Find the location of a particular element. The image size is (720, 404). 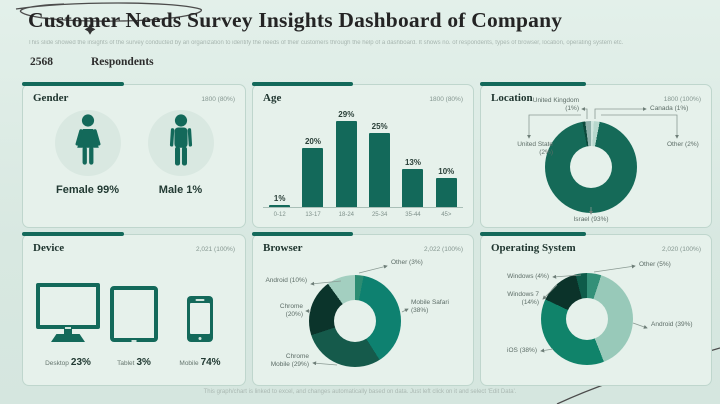

respondents-summary: 2568 Respondents is located at coordinates (92, 62).